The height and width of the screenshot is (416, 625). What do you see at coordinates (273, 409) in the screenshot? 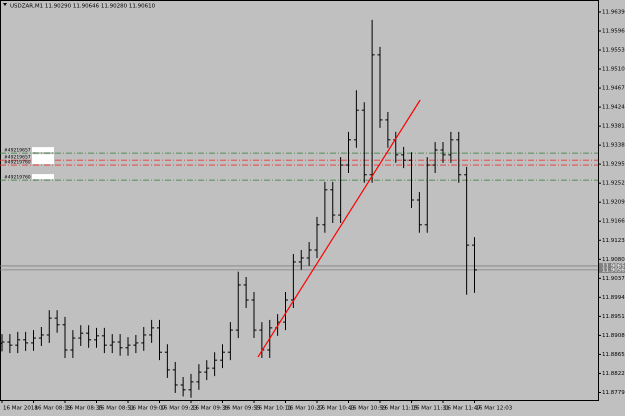
I see `x-tick-label: 16 Mar 10:11` at bounding box center [273, 409].